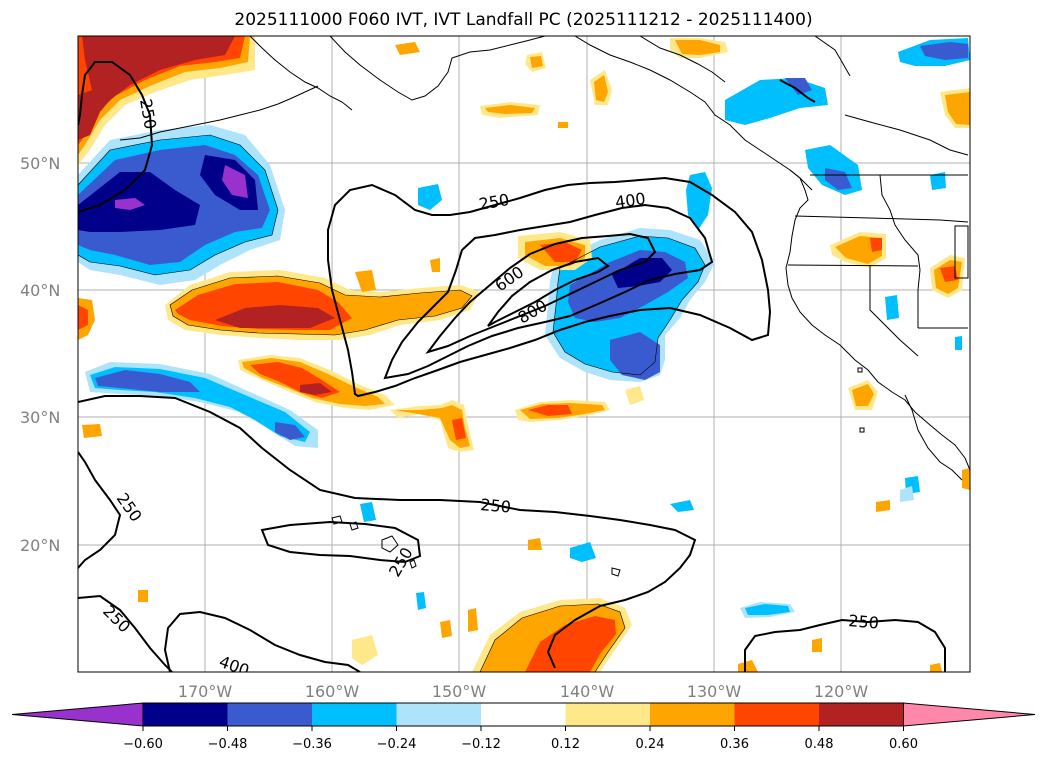 This screenshot has width=1047, height=765. Describe the element at coordinates (714, 691) in the screenshot. I see `lon-label-130w: 130°W` at that location.